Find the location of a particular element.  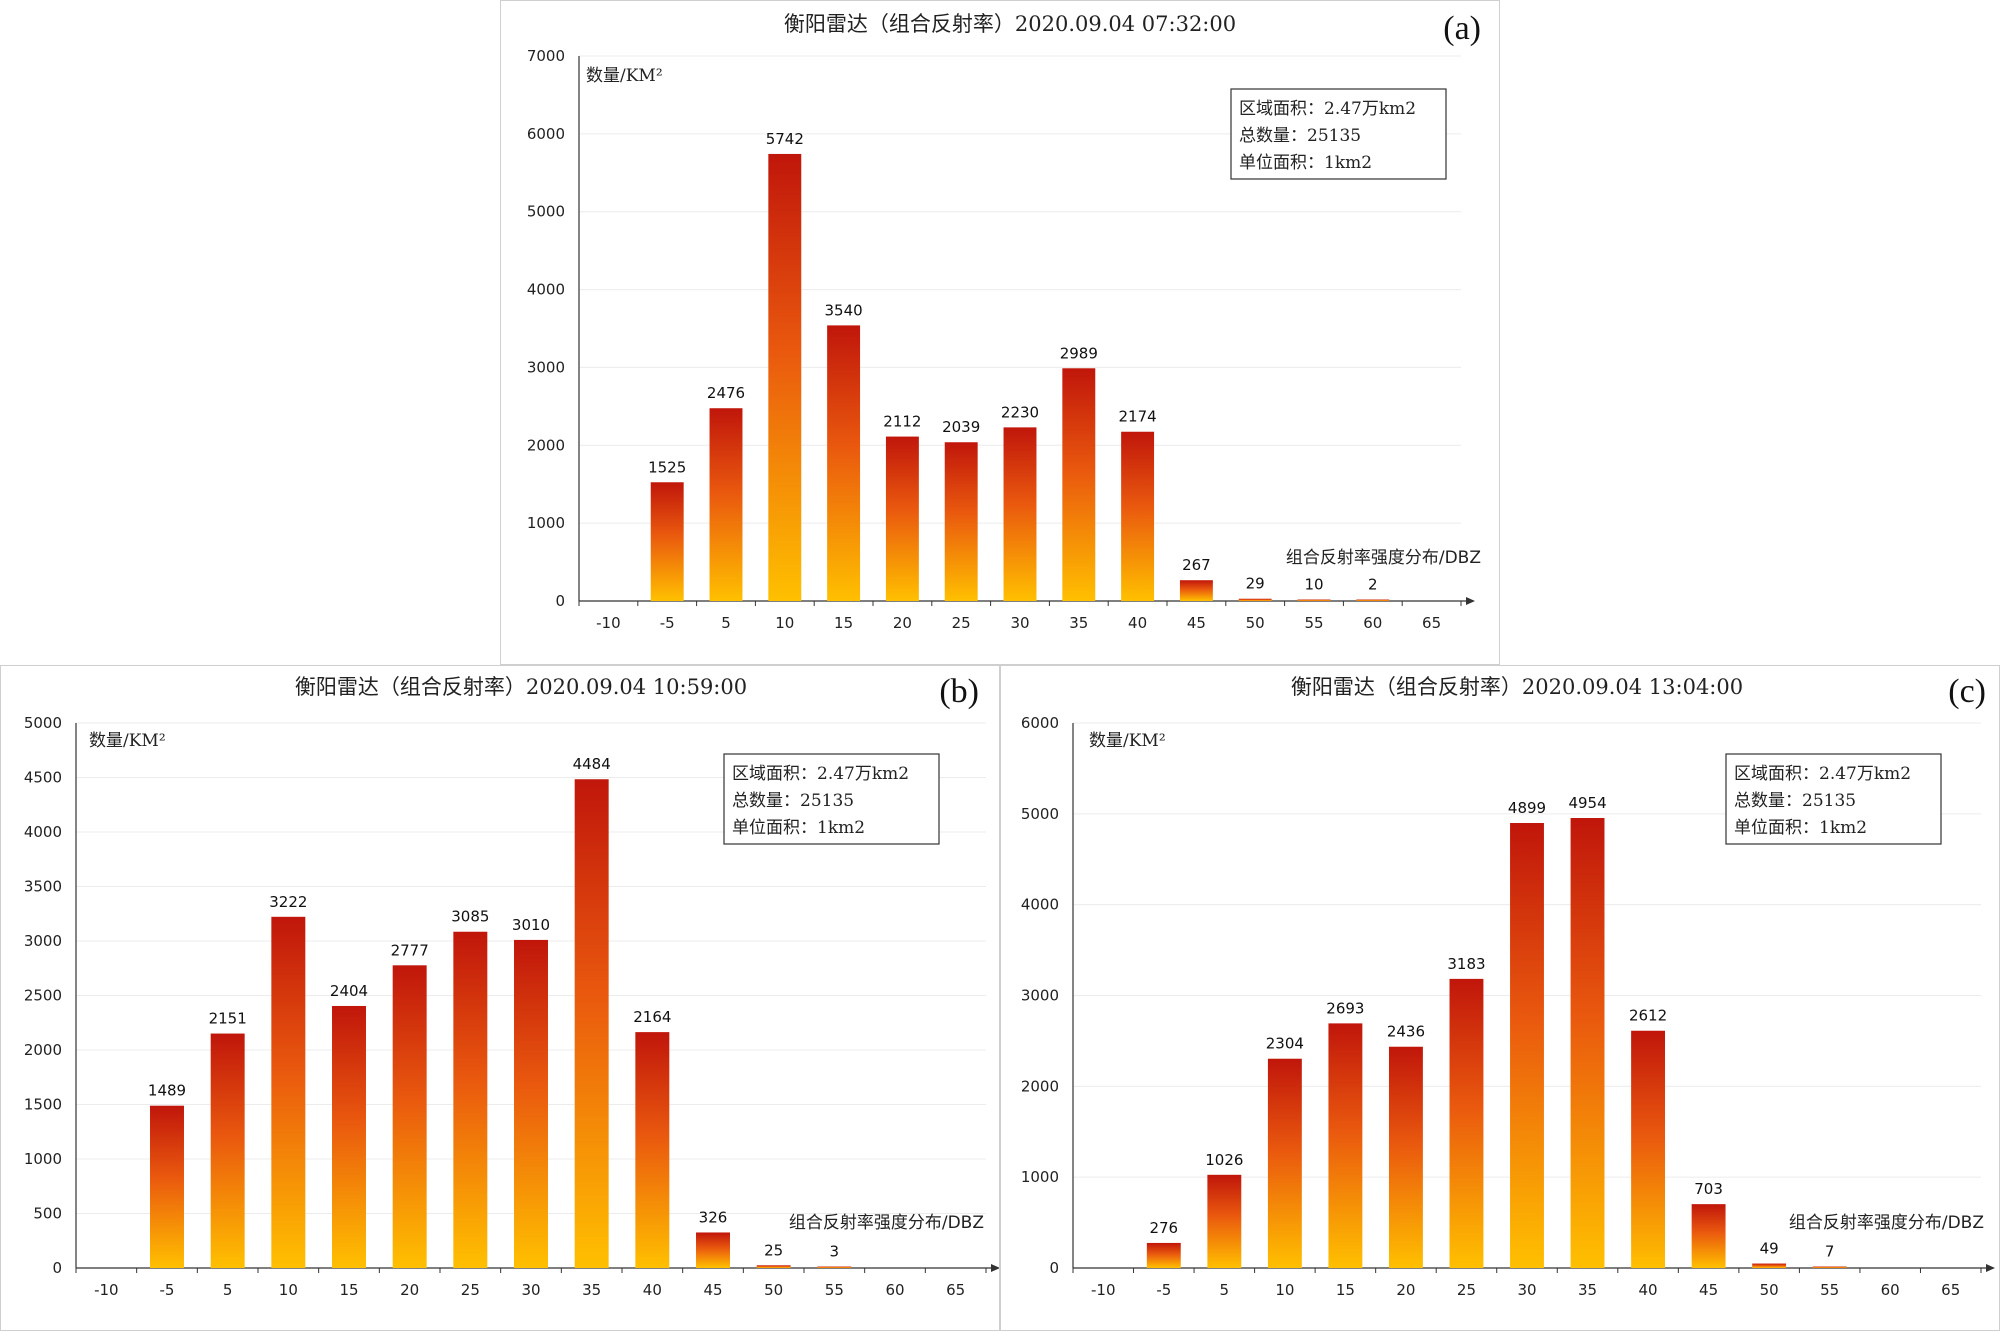

bar-value-label: 1525 is located at coordinates (667, 467).